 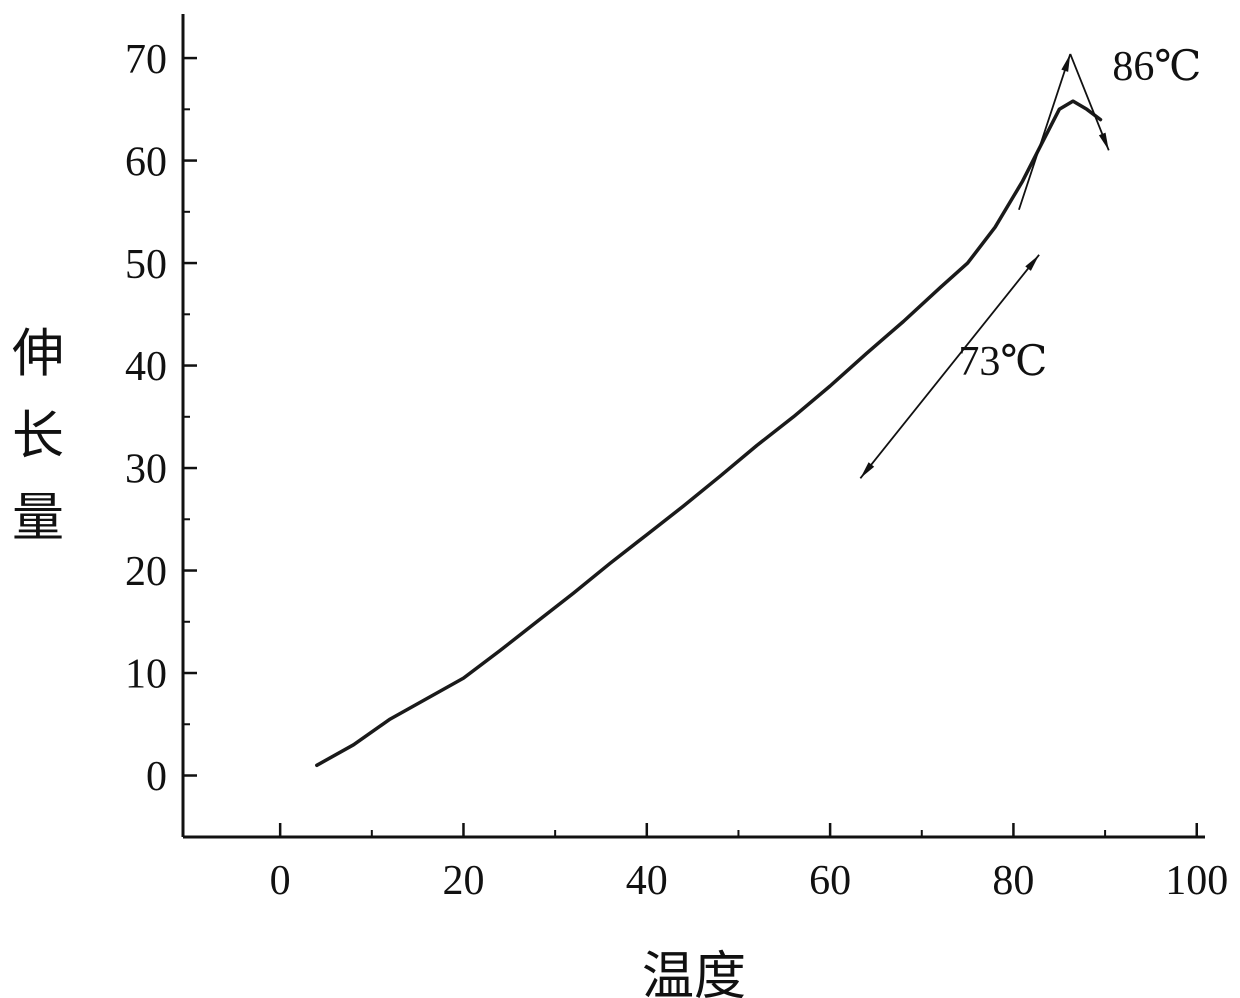 What do you see at coordinates (1196, 881) in the screenshot?
I see `x-tick-label: 100` at bounding box center [1196, 881].